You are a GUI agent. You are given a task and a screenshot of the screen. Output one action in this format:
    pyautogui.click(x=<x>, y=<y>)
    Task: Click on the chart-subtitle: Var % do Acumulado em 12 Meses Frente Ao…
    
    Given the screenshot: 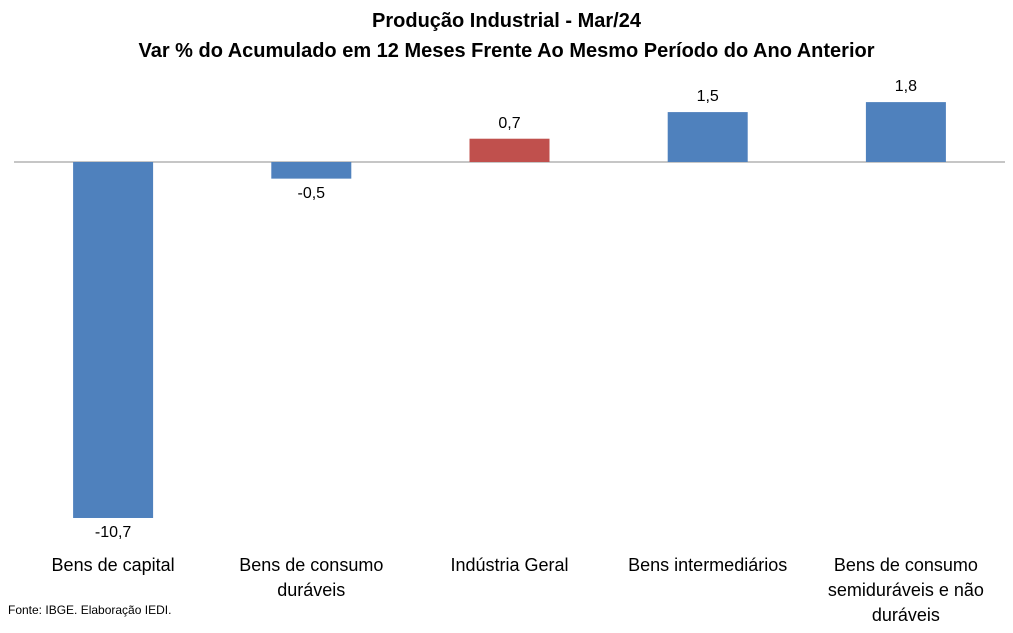 What is the action you would take?
    pyautogui.click(x=506, y=51)
    